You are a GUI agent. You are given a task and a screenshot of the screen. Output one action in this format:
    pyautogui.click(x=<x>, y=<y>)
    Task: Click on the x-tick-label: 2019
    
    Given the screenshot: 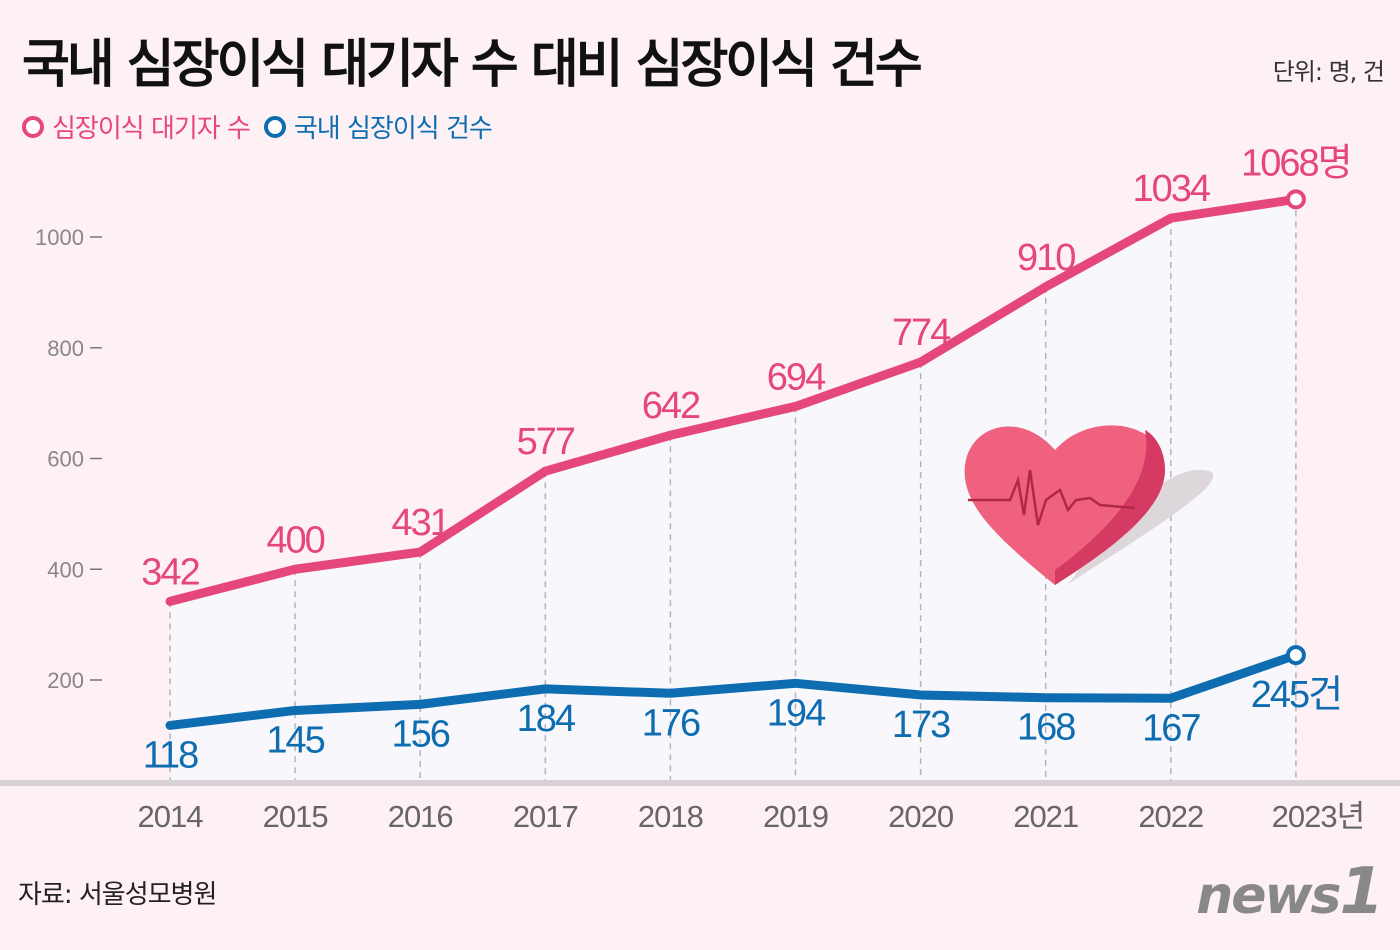 What is the action you would take?
    pyautogui.click(x=795, y=816)
    